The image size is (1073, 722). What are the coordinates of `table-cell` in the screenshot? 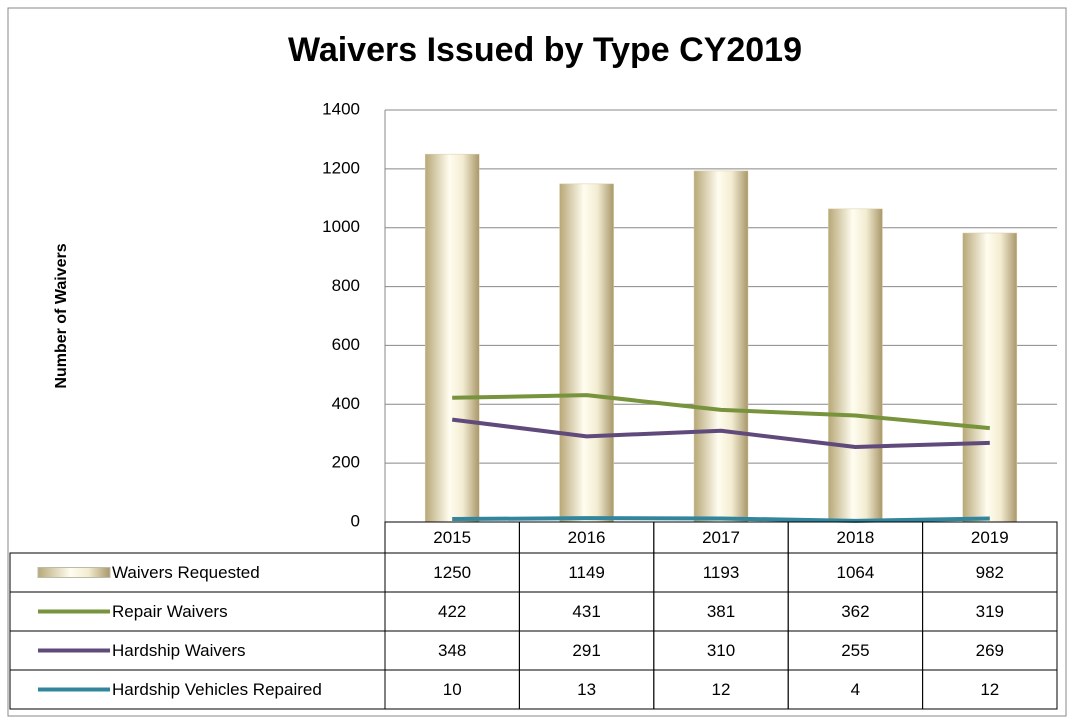 It's located at (990, 689).